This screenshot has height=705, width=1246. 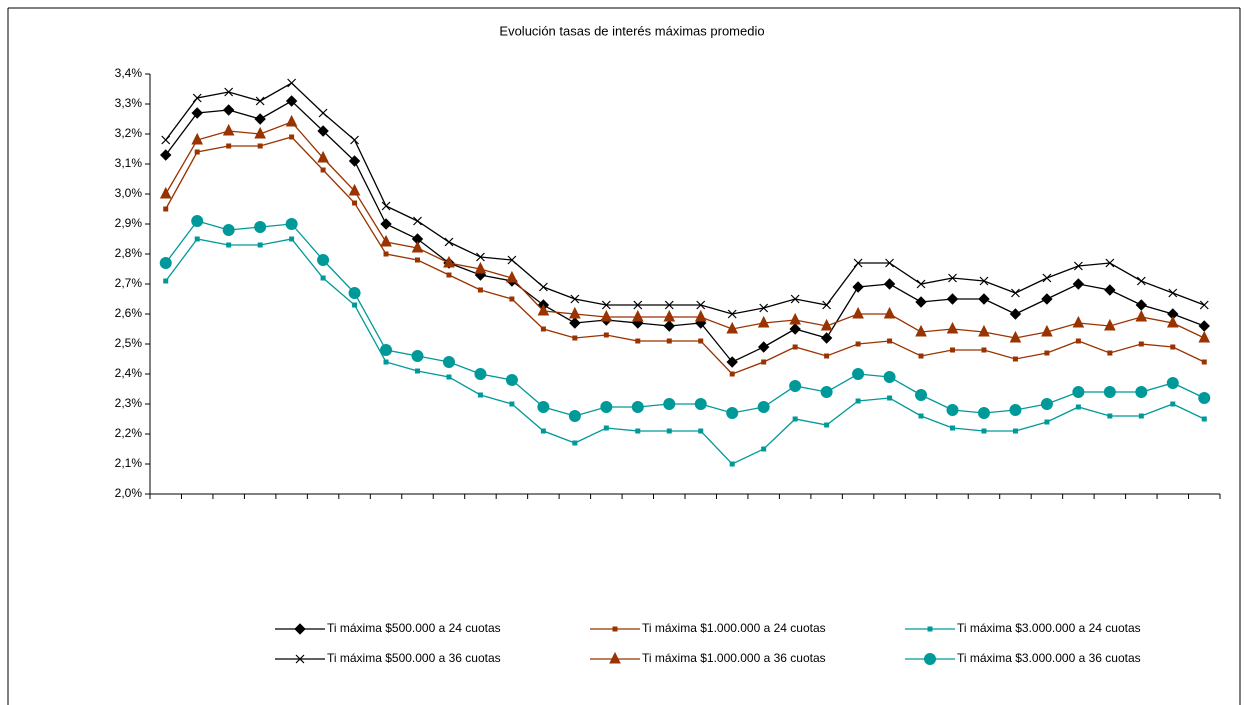 I want to click on y-tick-label: 3,1%, so click(x=129, y=163).